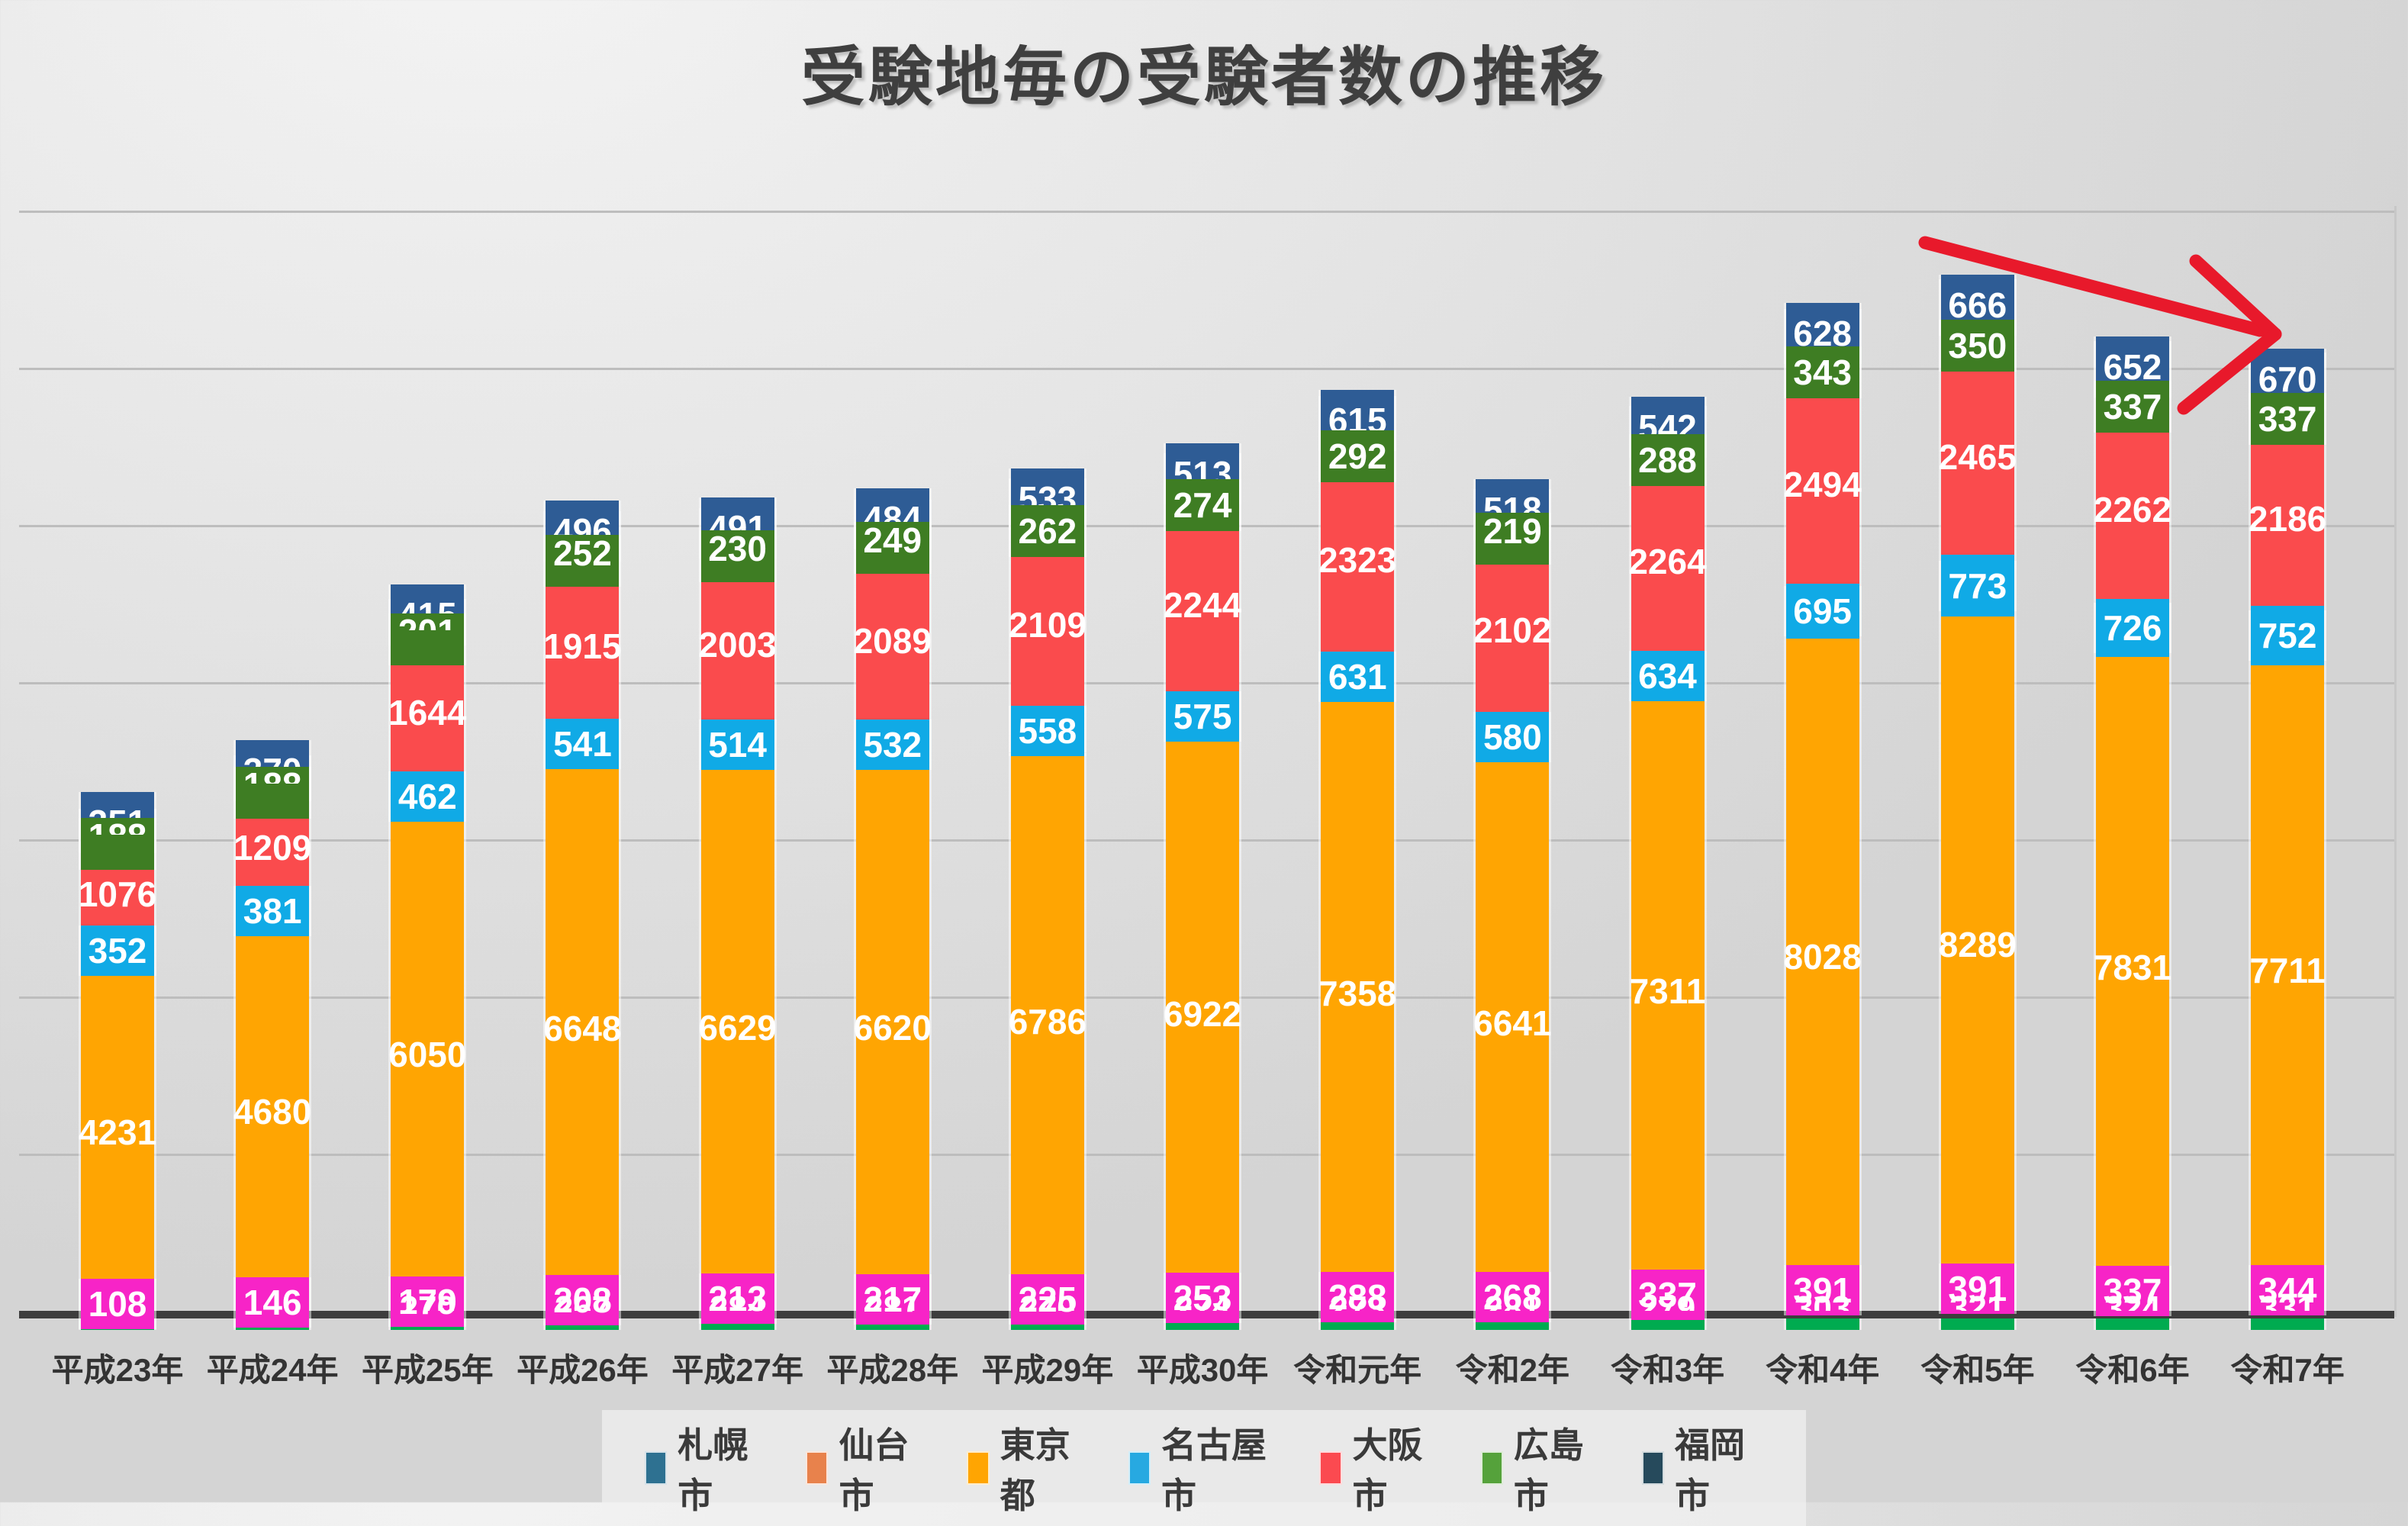 The image size is (2408, 1526). I want to click on label-sapporo: 274, so click(1202, 1301).